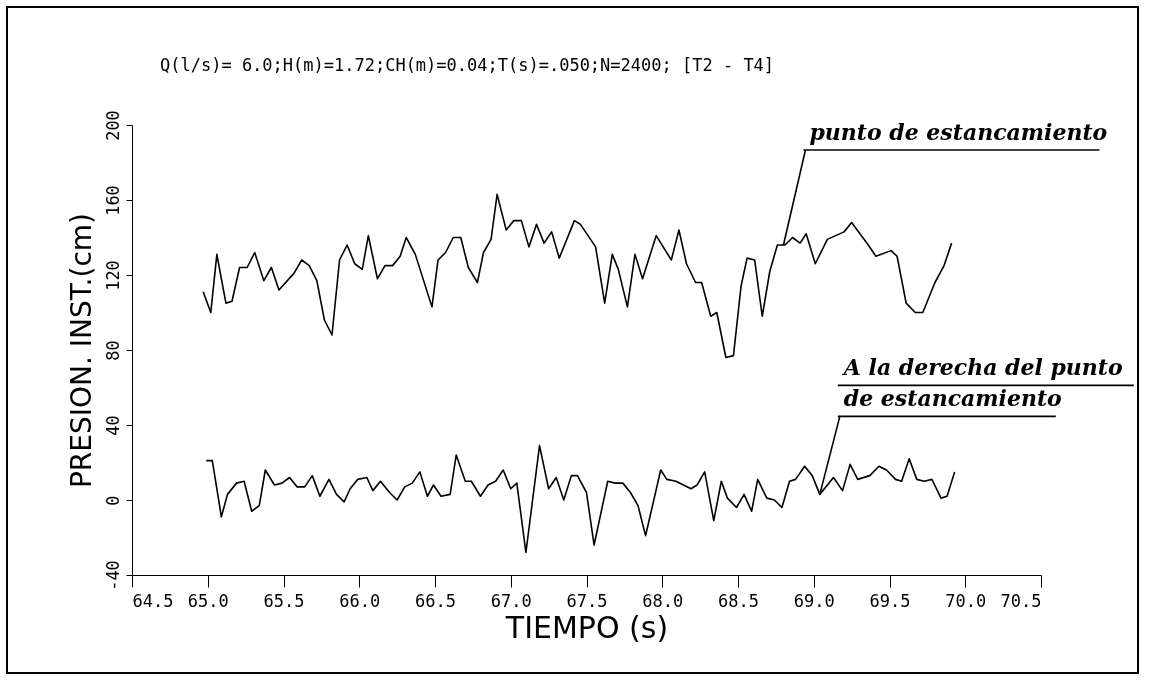 The height and width of the screenshot is (682, 1149). I want to click on x-tick-label: 67.5, so click(587, 600).